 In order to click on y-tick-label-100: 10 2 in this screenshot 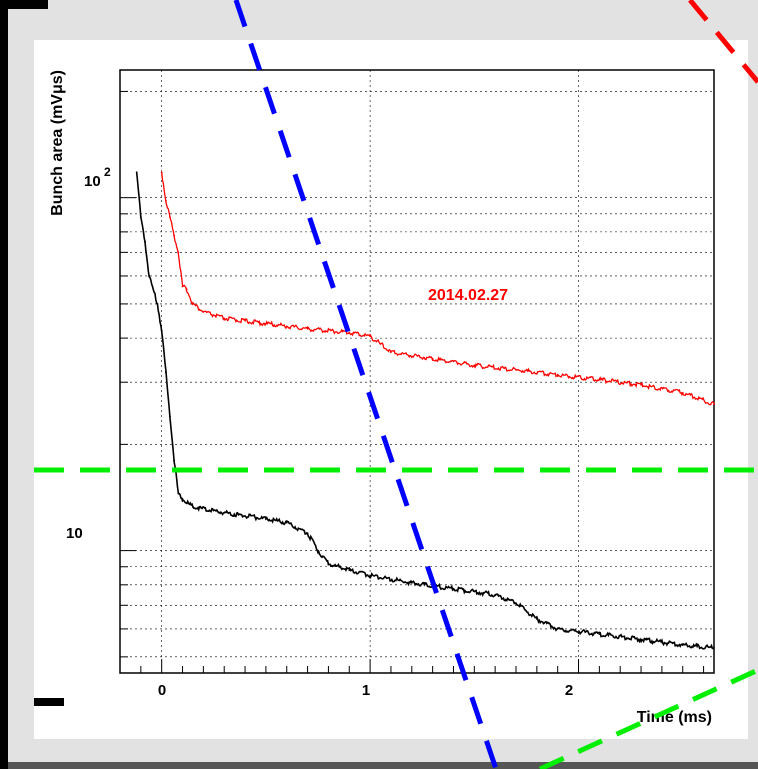, I will do `click(97, 177)`.